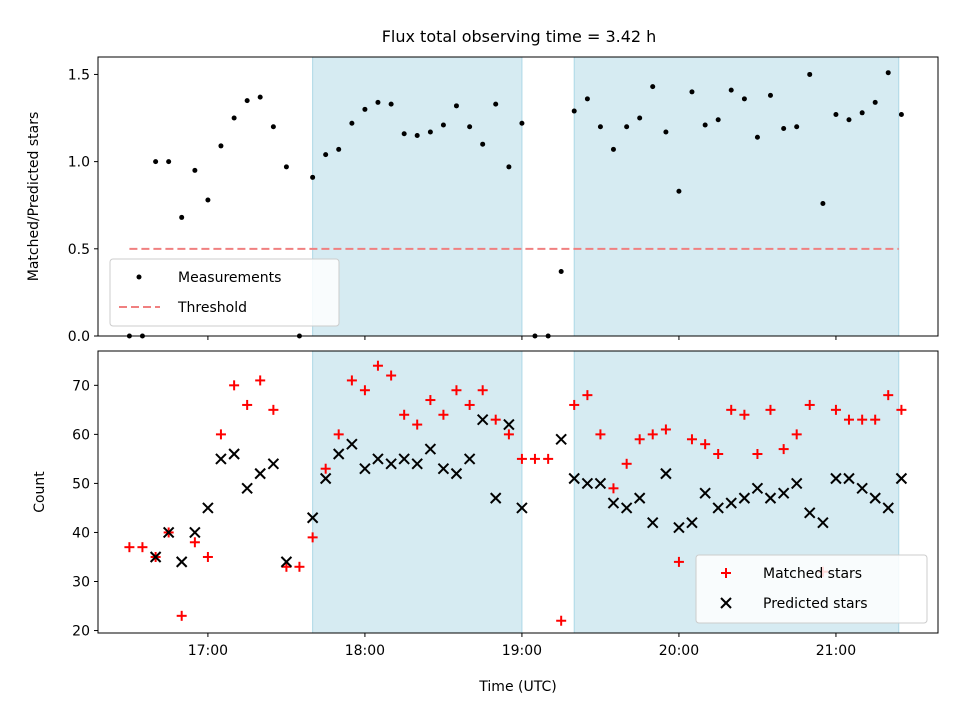  Describe the element at coordinates (79, 250) in the screenshot. I see `y-tick-label: 0.5` at that location.